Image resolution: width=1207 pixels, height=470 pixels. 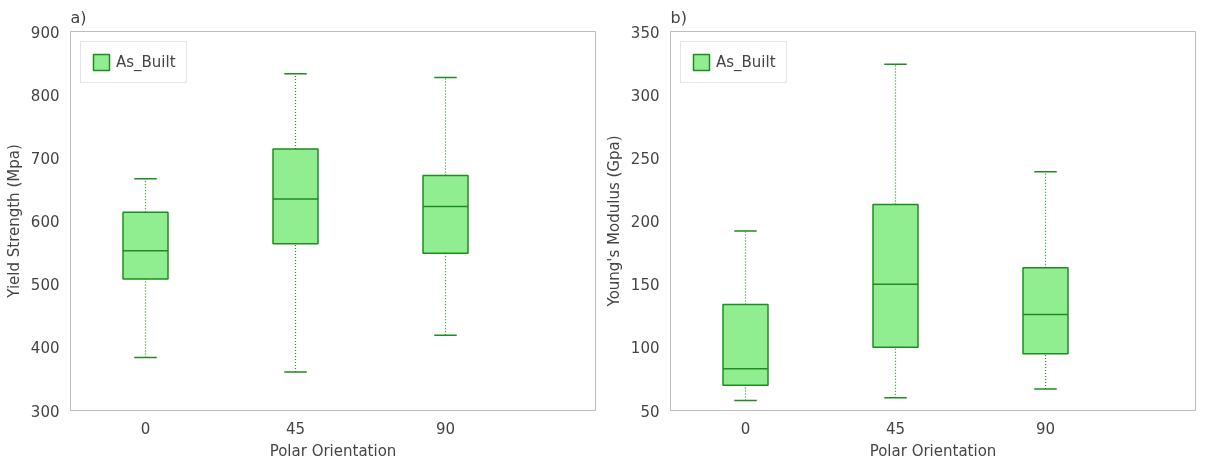 What do you see at coordinates (45, 285) in the screenshot?
I see `y-tick-label: 500` at bounding box center [45, 285].